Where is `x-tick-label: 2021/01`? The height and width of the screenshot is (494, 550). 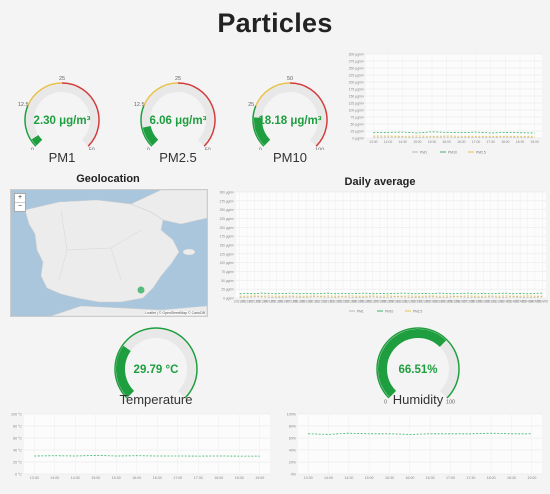
x-tick-label: 2021/01 is located at coordinates (240, 302).